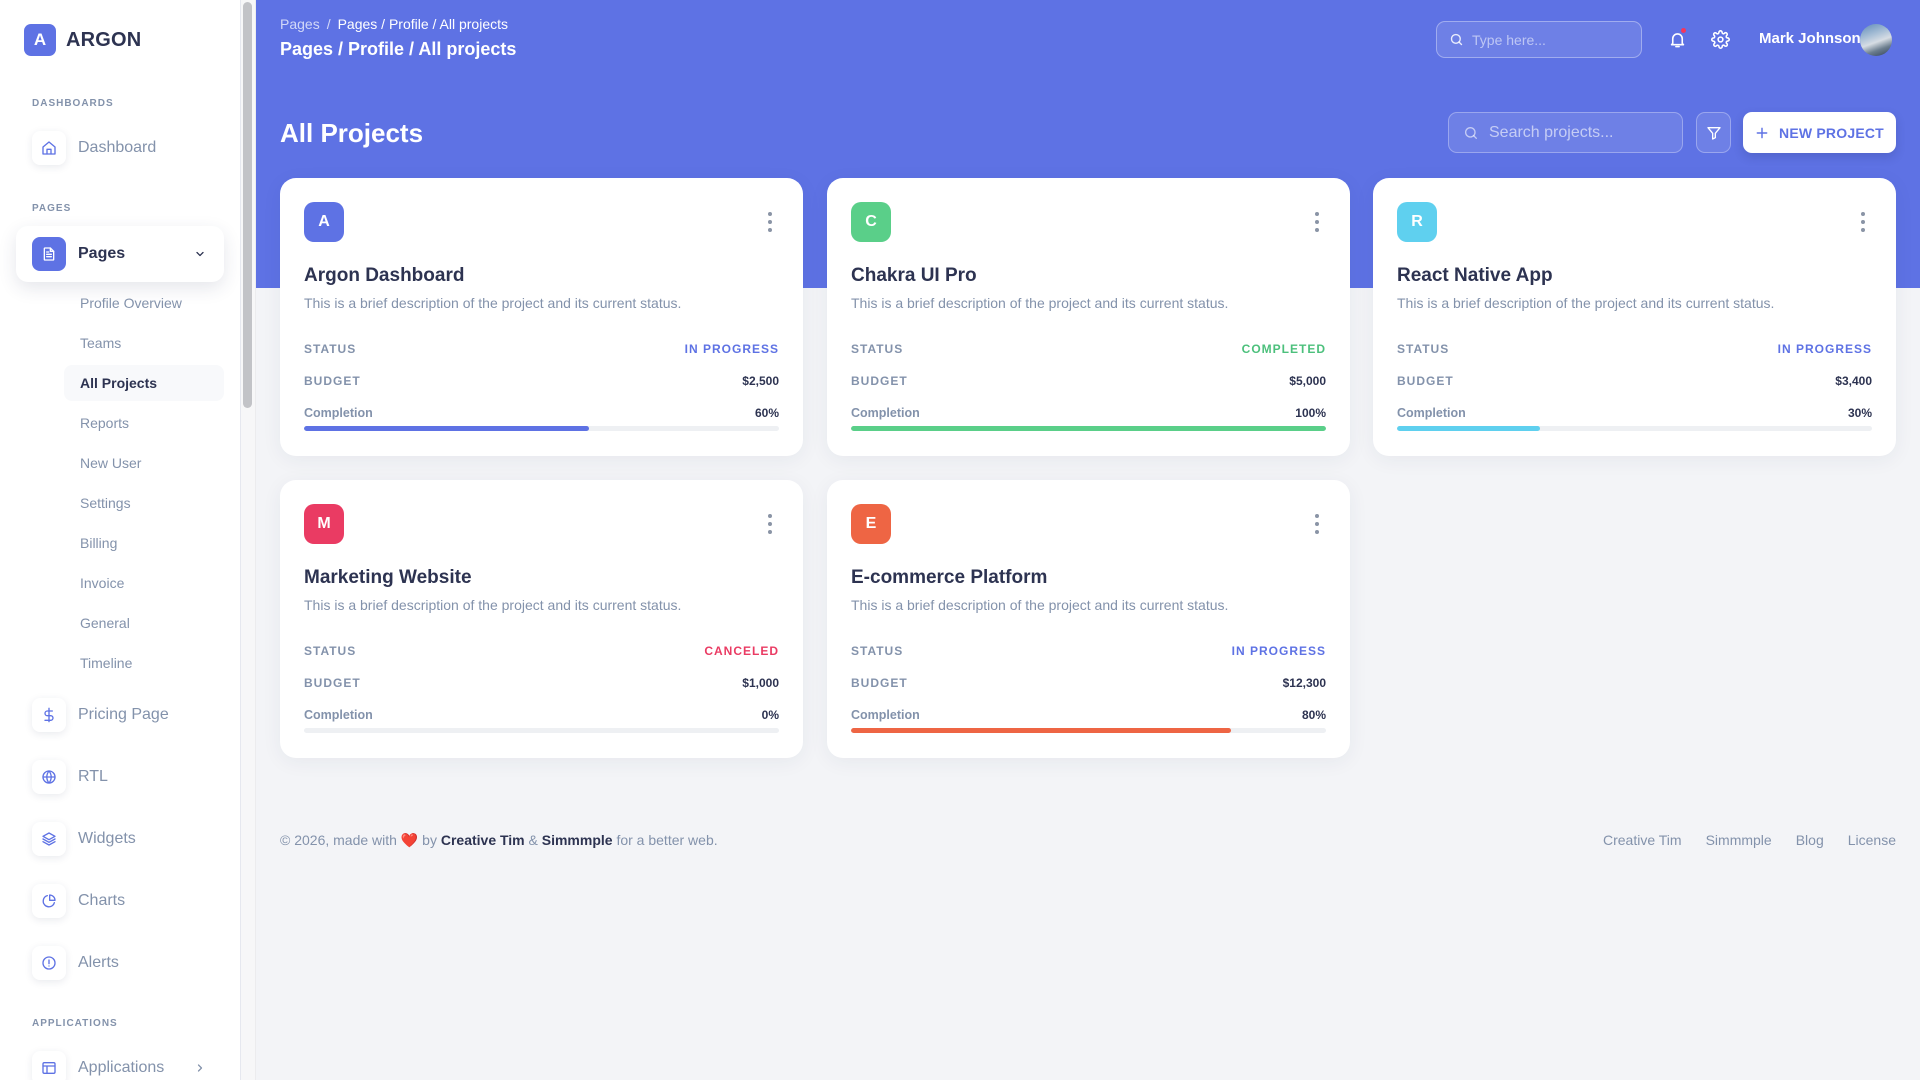 This screenshot has width=1920, height=1080. Describe the element at coordinates (1738, 840) in the screenshot. I see `footer-link-simmmple: Simmmple` at that location.